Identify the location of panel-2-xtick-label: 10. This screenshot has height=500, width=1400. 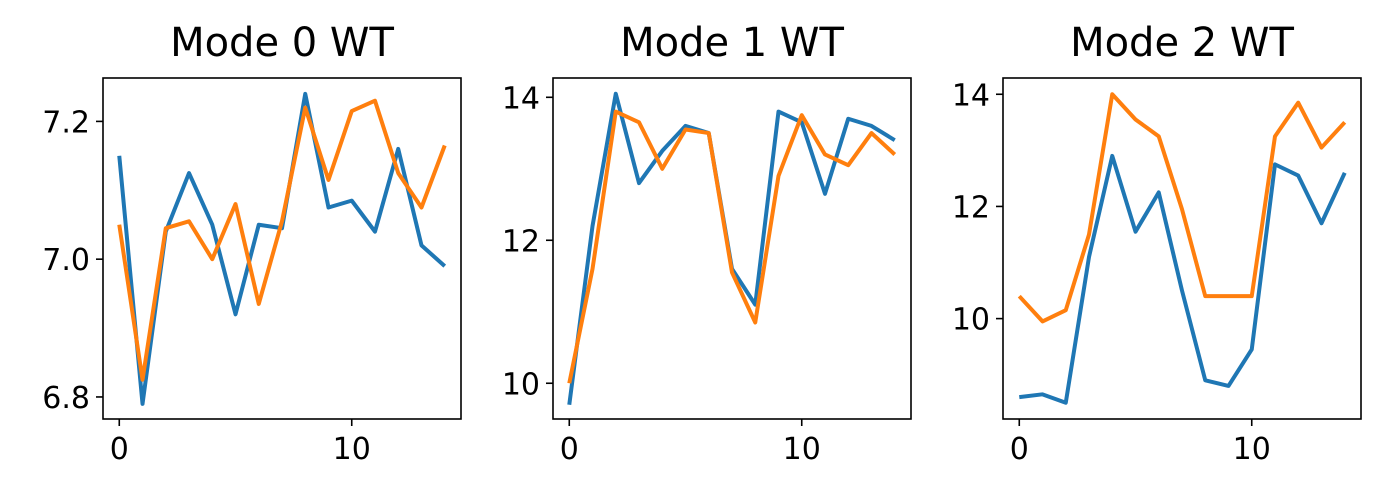
(1252, 449).